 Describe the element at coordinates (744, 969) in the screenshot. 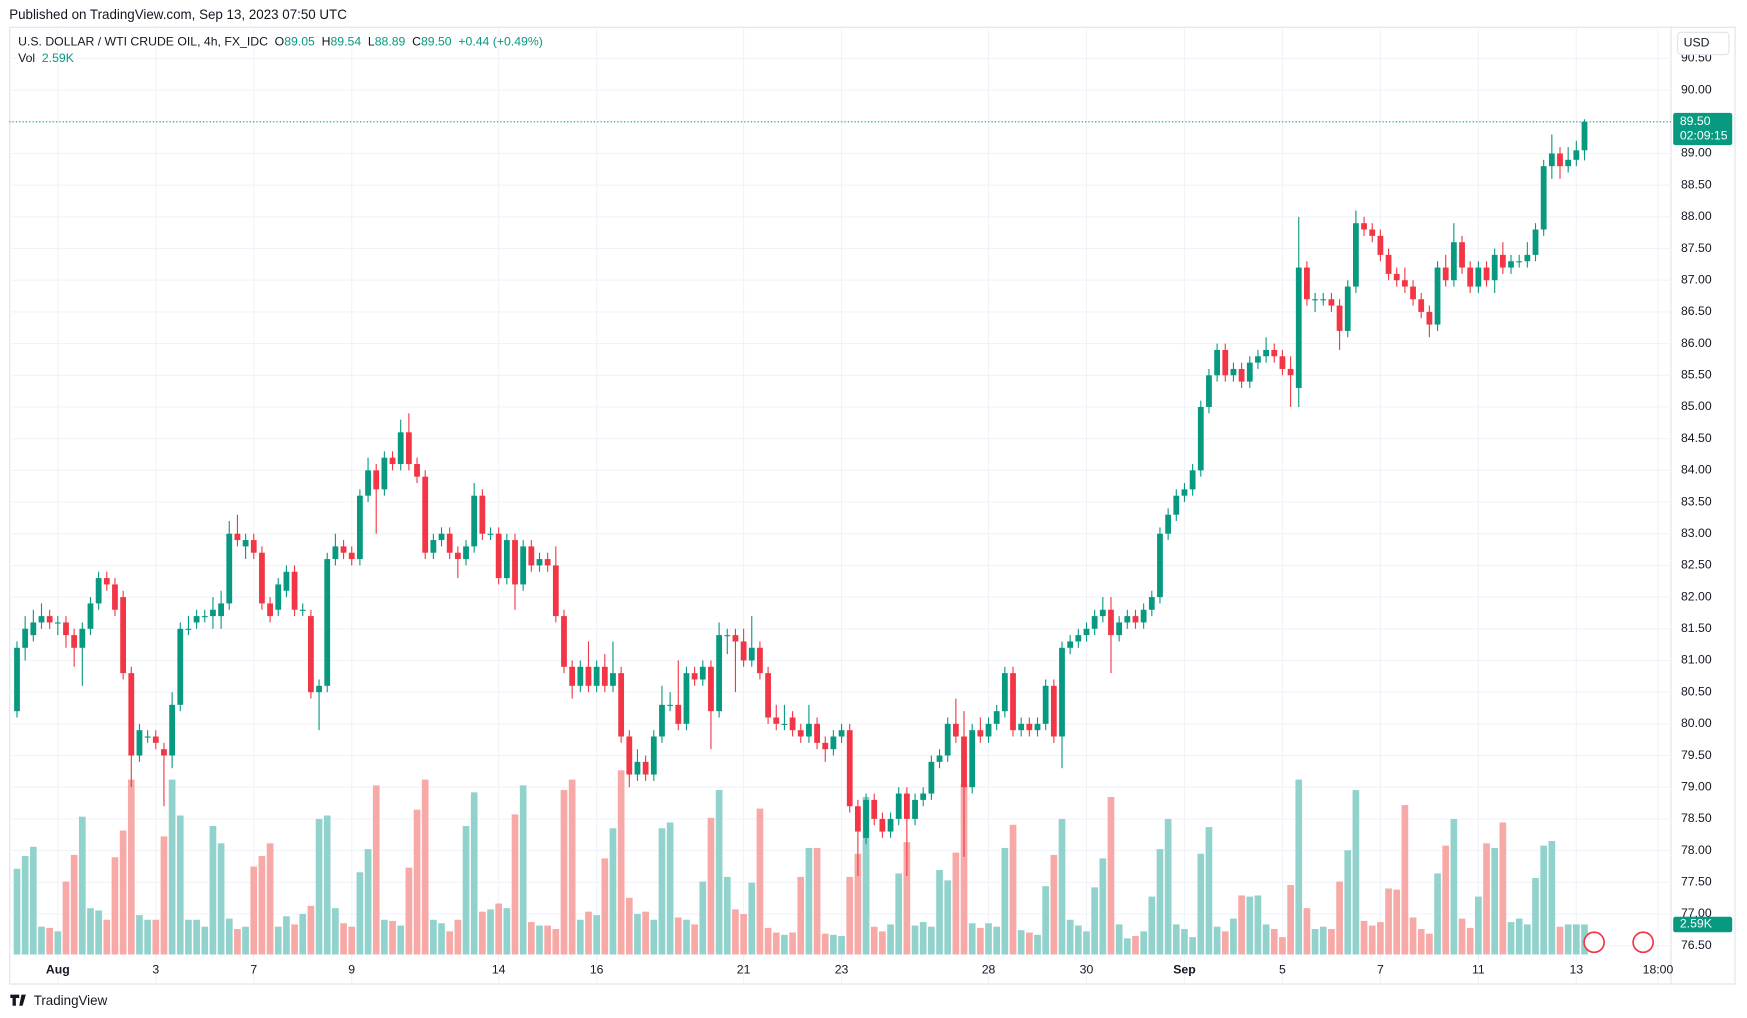

I see `x-tick-label: 21` at that location.